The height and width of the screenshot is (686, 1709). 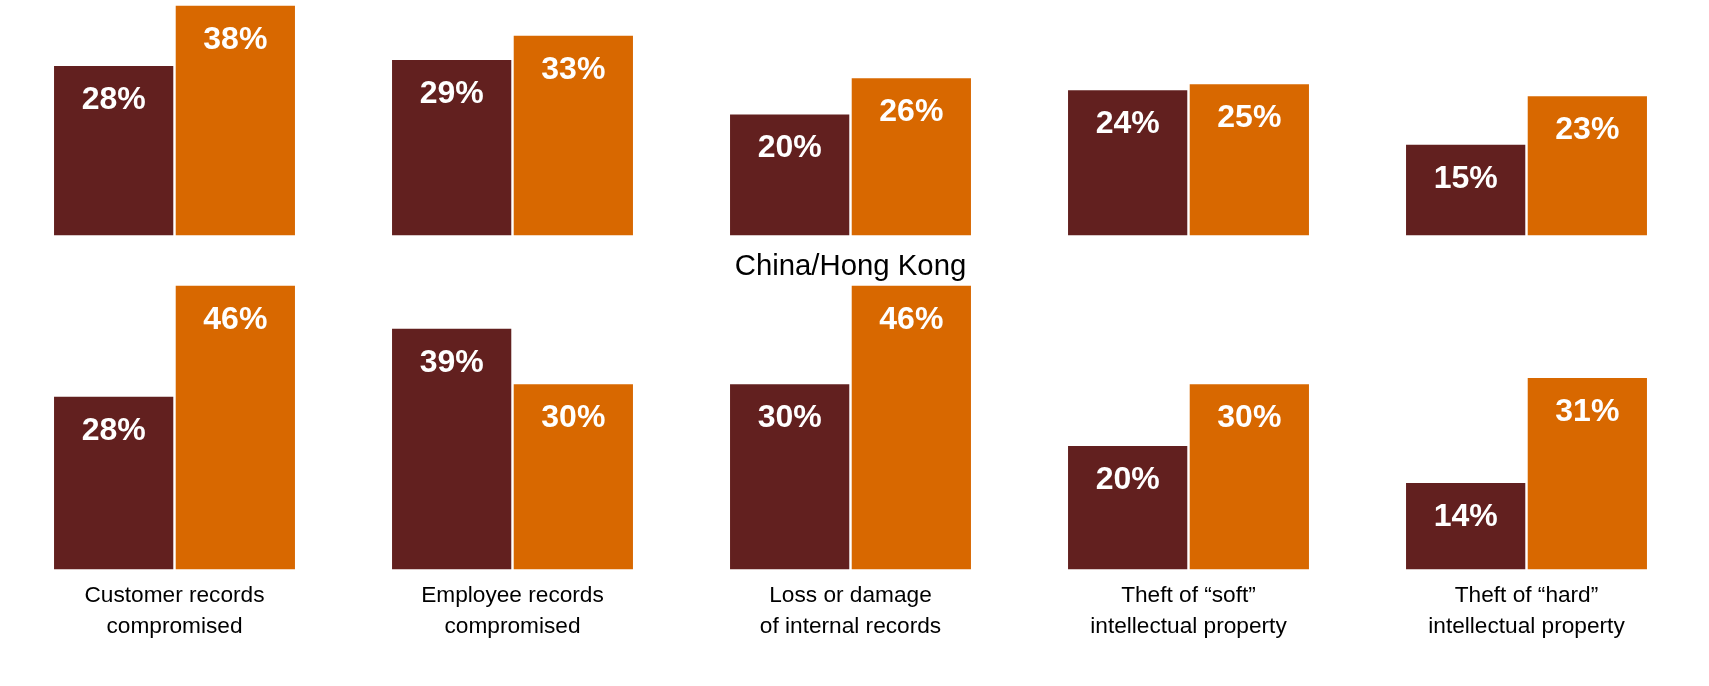 I want to click on data-label: 14%, so click(x=1465, y=515).